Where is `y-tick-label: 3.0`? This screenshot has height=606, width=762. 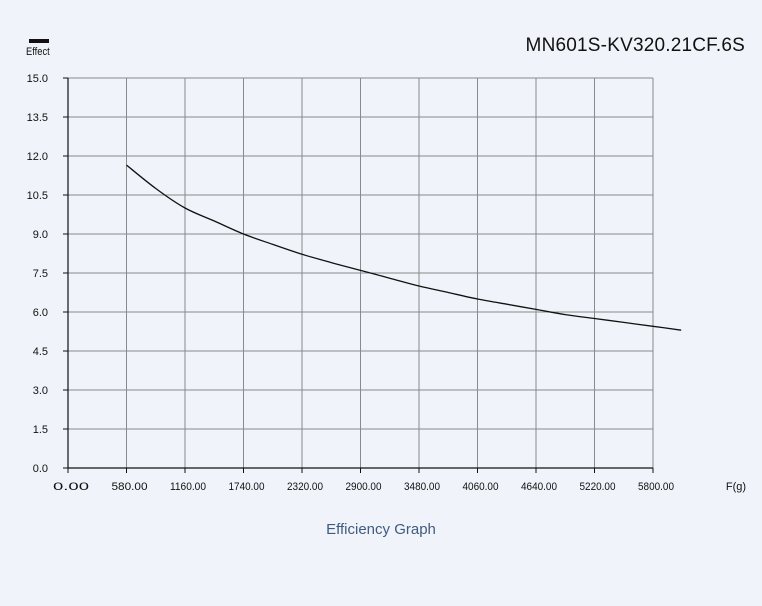 y-tick-label: 3.0 is located at coordinates (40, 391).